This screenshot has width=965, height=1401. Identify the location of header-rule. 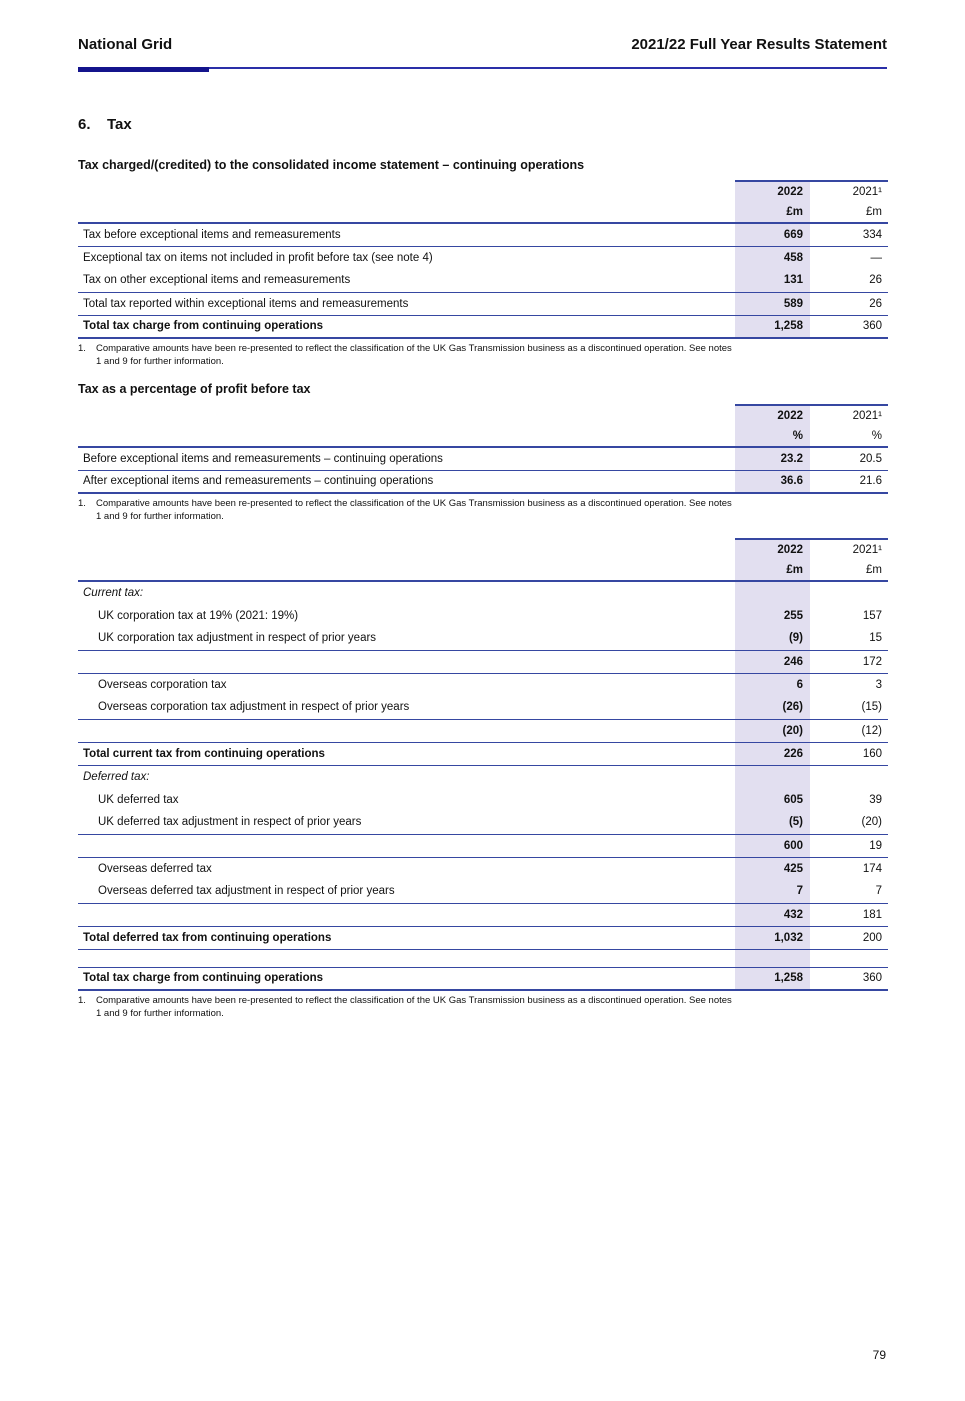
(482, 69).